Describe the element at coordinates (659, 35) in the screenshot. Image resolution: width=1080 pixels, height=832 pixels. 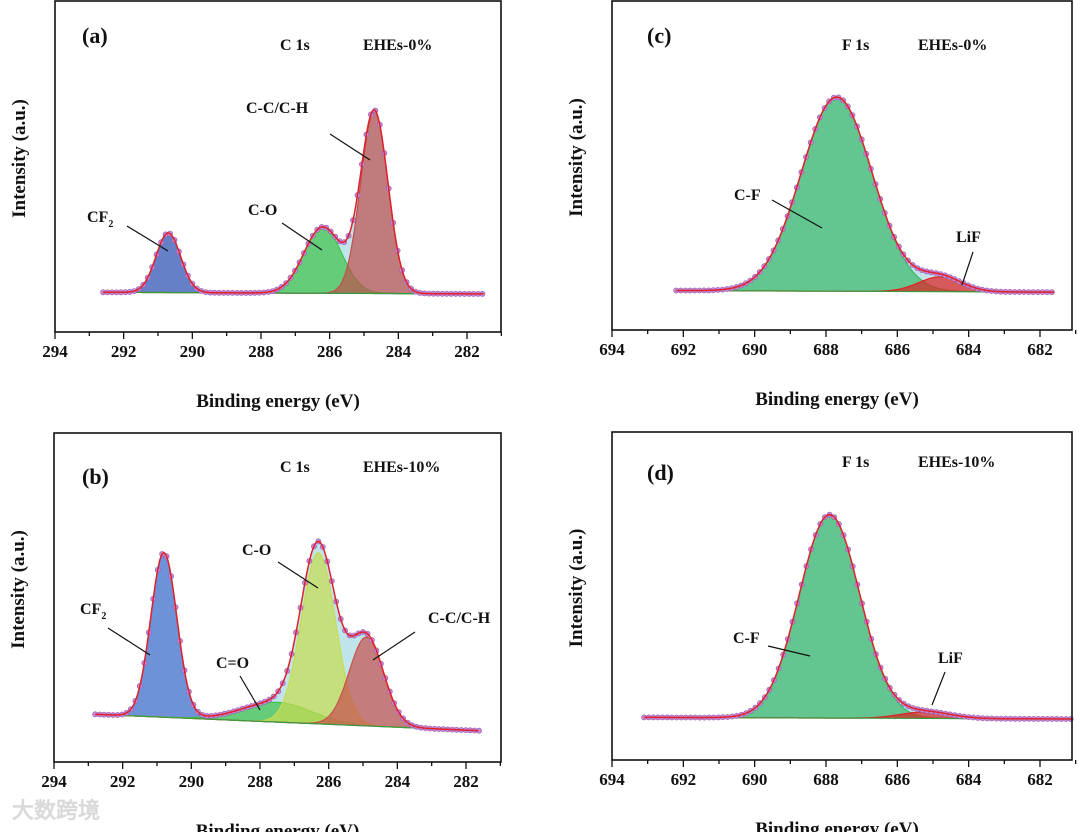
I see `panel-label: (c)` at that location.